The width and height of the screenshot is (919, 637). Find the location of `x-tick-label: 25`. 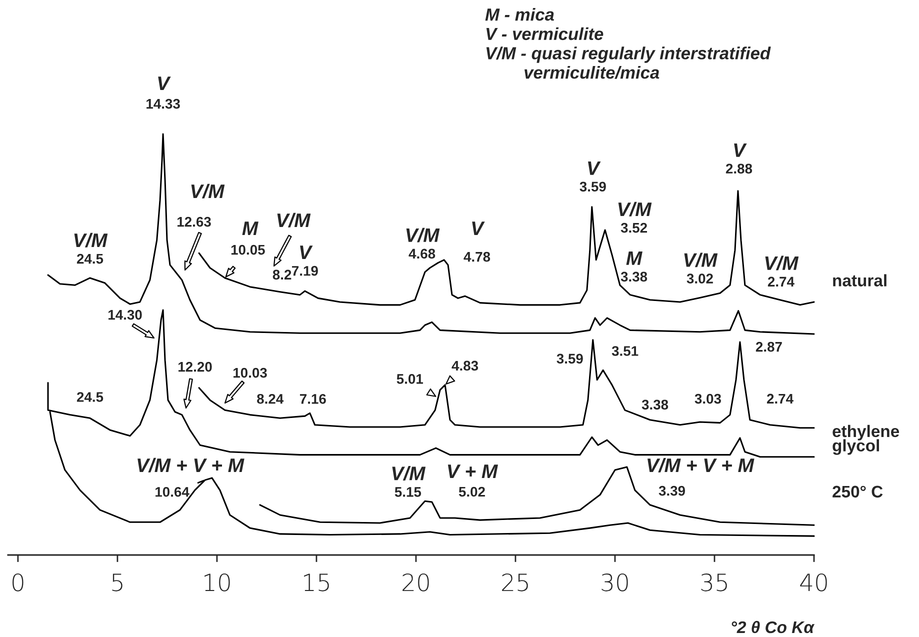

x-tick-label: 25 is located at coordinates (515, 582).